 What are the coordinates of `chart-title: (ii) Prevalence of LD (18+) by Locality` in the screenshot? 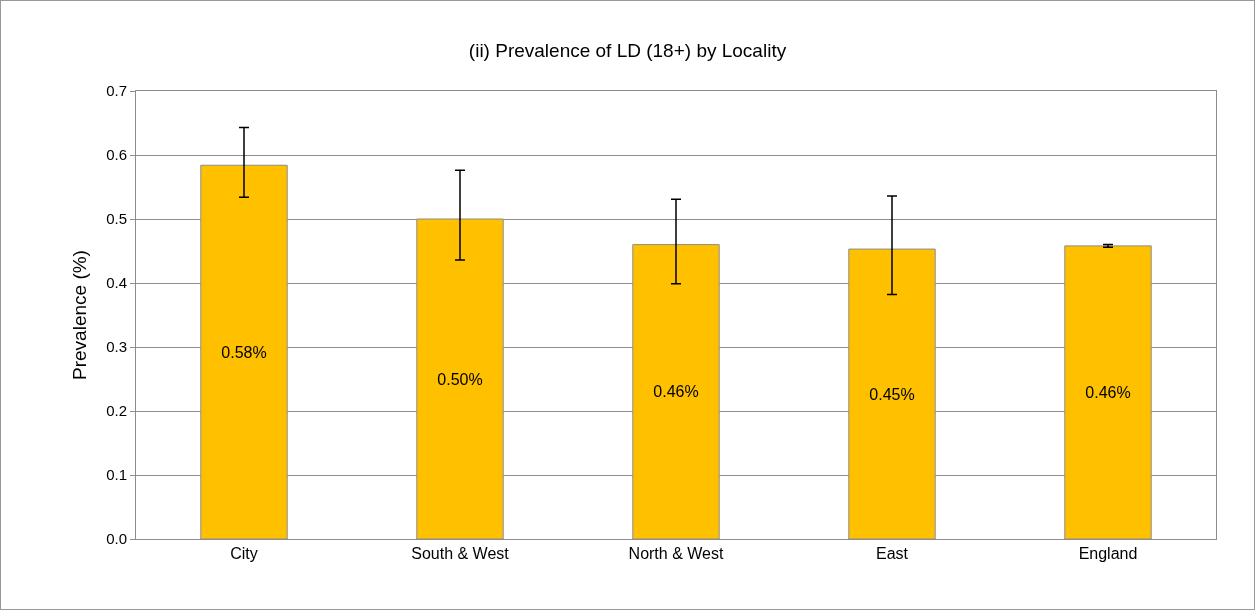 It's located at (627, 50).